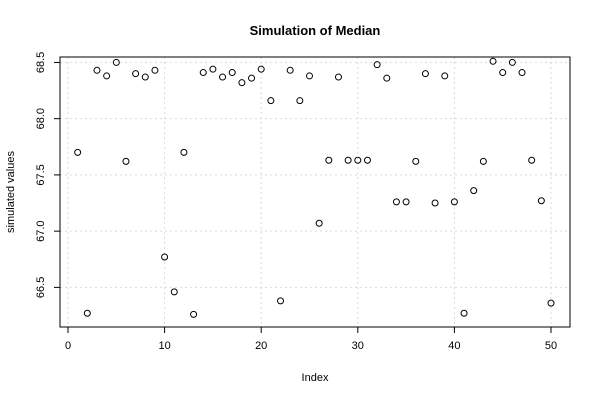 The height and width of the screenshot is (400, 599). I want to click on x-tick-label: 30, so click(358, 346).